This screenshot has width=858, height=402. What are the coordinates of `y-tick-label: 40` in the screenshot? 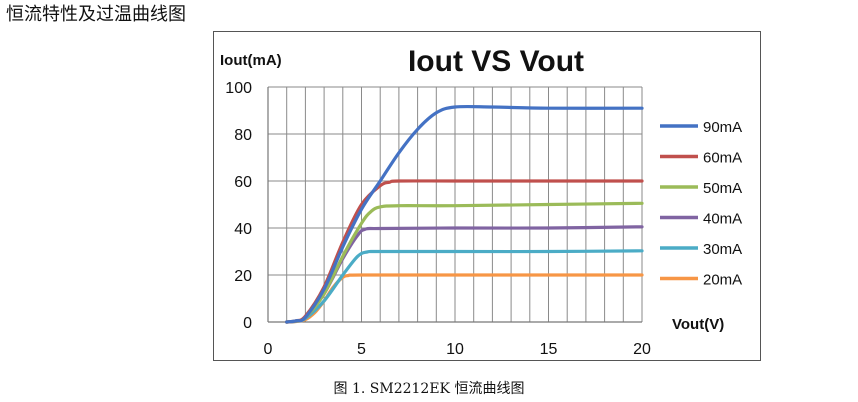 It's located at (243, 229).